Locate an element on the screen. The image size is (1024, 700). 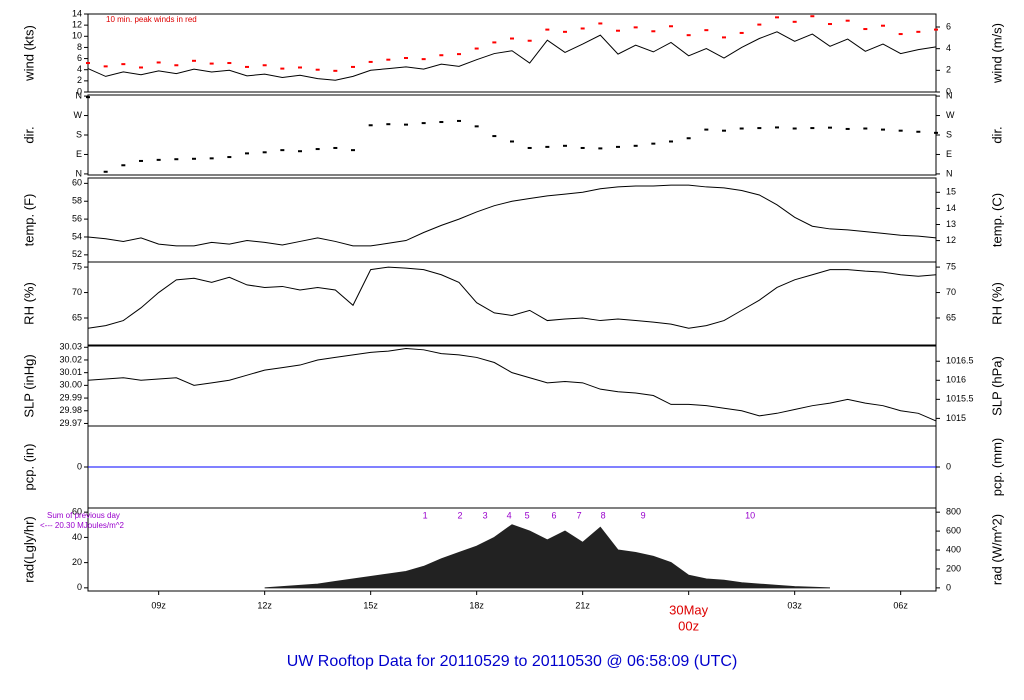
y2-tick-label: 200 is located at coordinates (953, 568).